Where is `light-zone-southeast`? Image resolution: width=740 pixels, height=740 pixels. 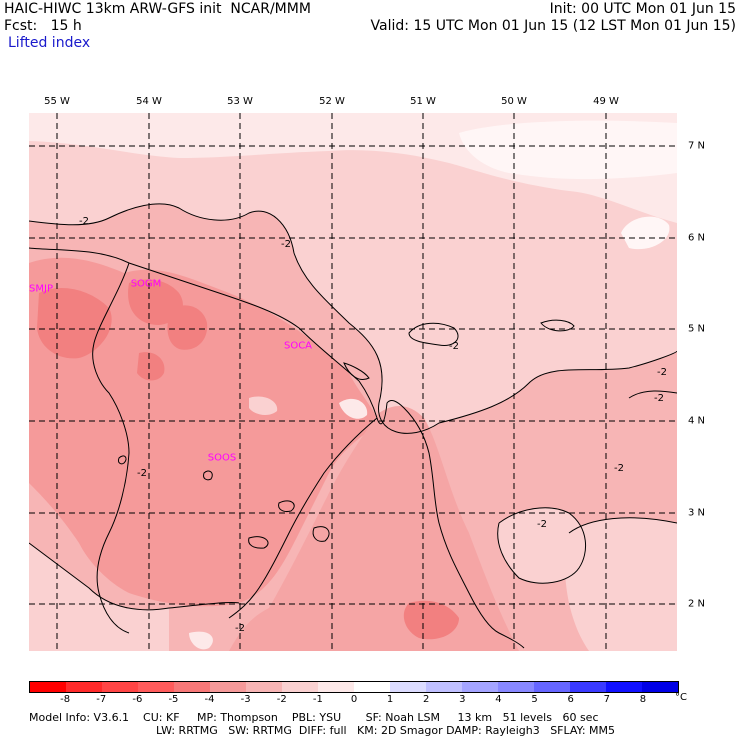
light-zone-southeast is located at coordinates (541, 545).